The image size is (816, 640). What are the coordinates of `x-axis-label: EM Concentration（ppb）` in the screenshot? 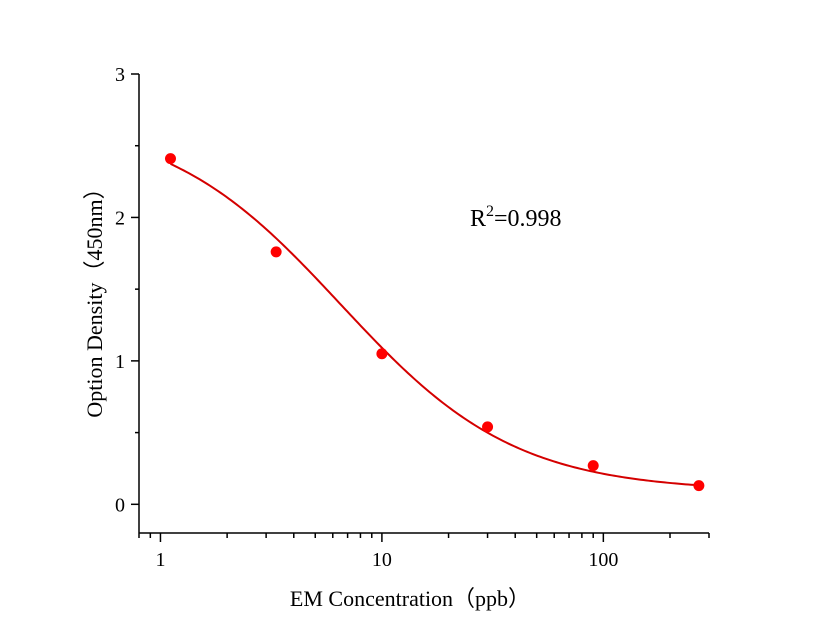 It's located at (410, 598).